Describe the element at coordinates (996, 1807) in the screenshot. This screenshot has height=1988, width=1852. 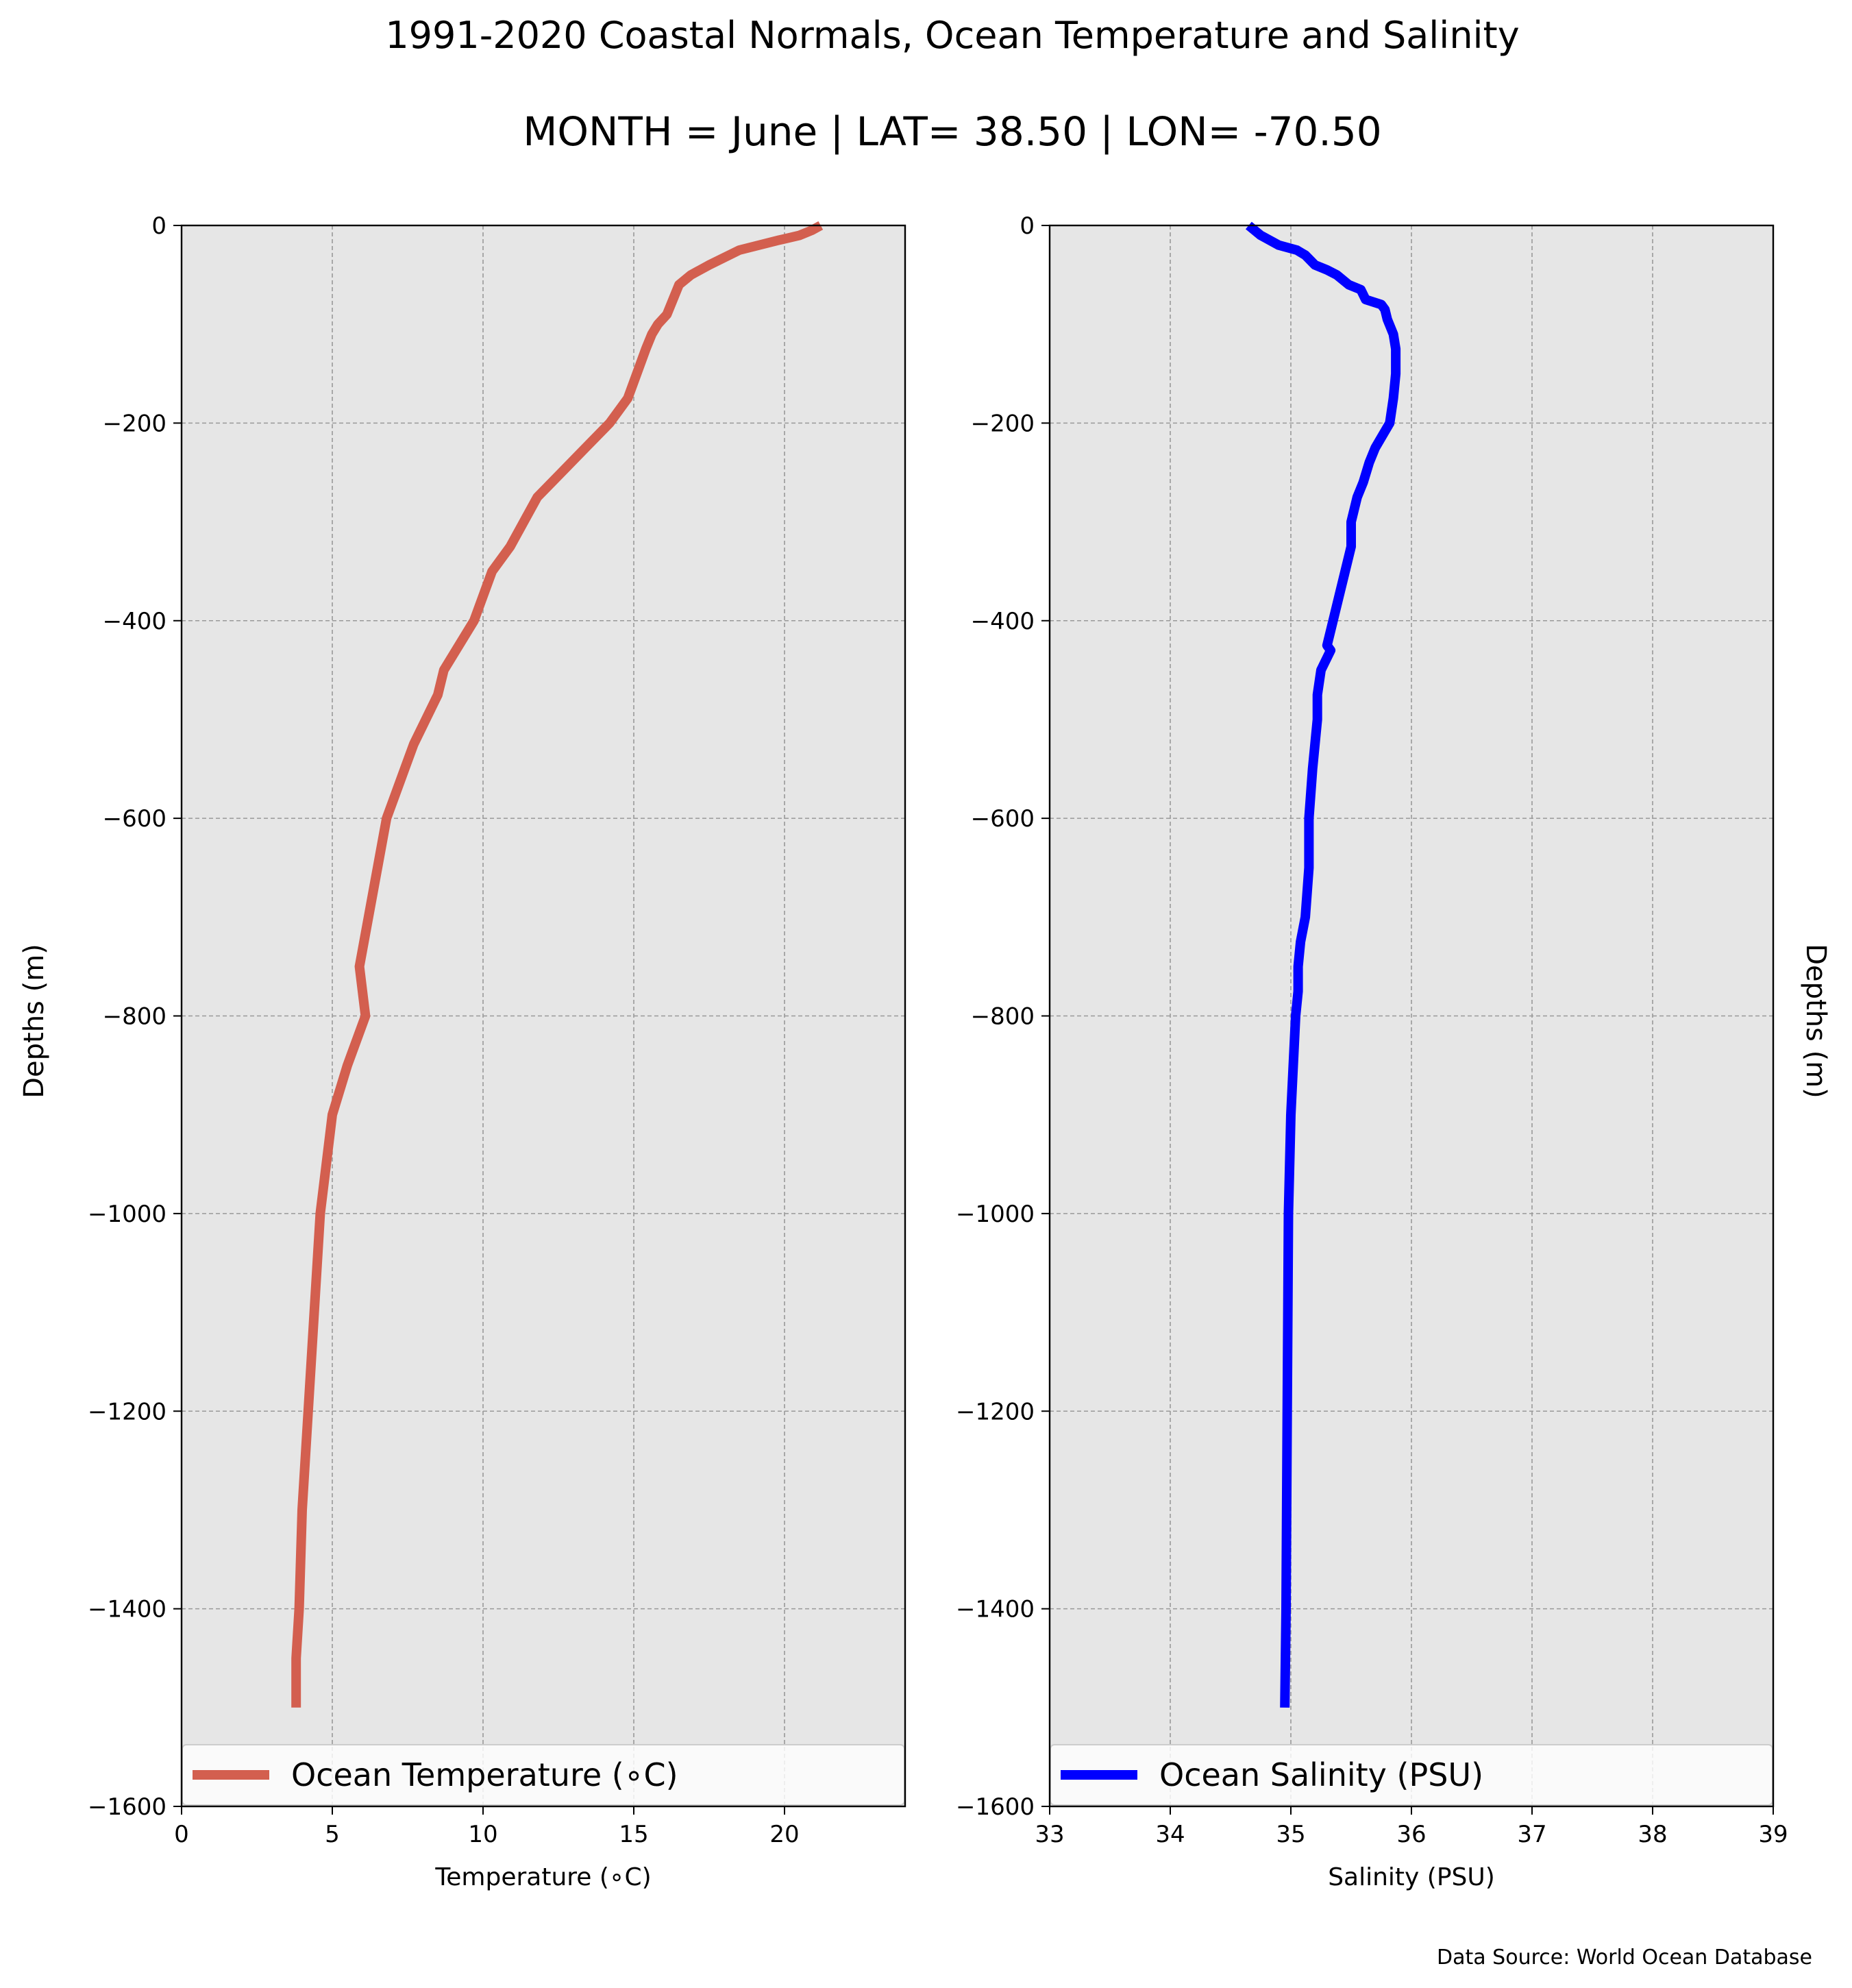
I see `salinity-y-tick-label: −1600` at that location.